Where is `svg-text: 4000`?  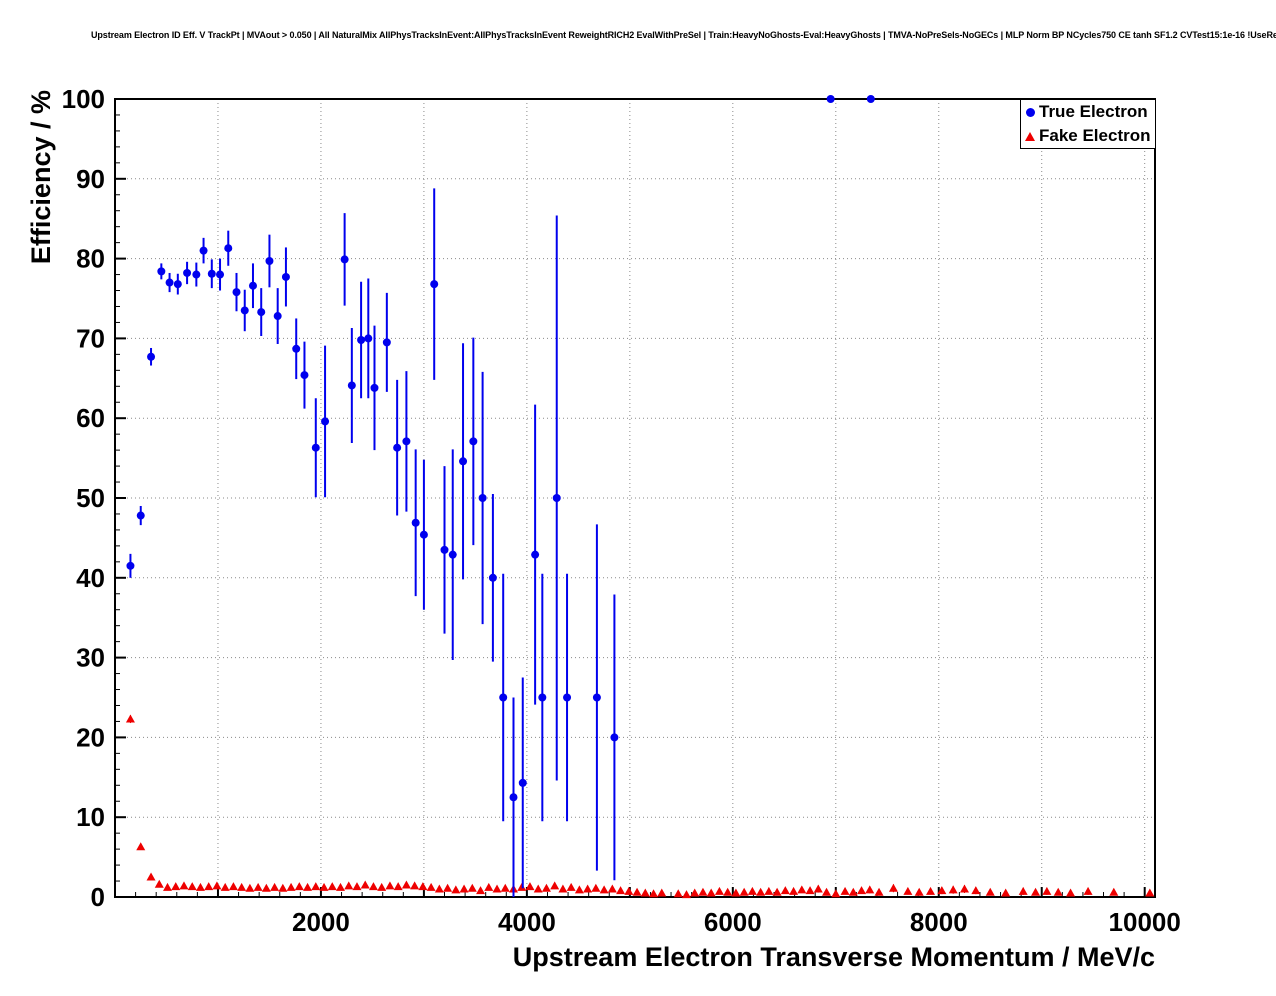 svg-text: 4000 is located at coordinates (527, 922).